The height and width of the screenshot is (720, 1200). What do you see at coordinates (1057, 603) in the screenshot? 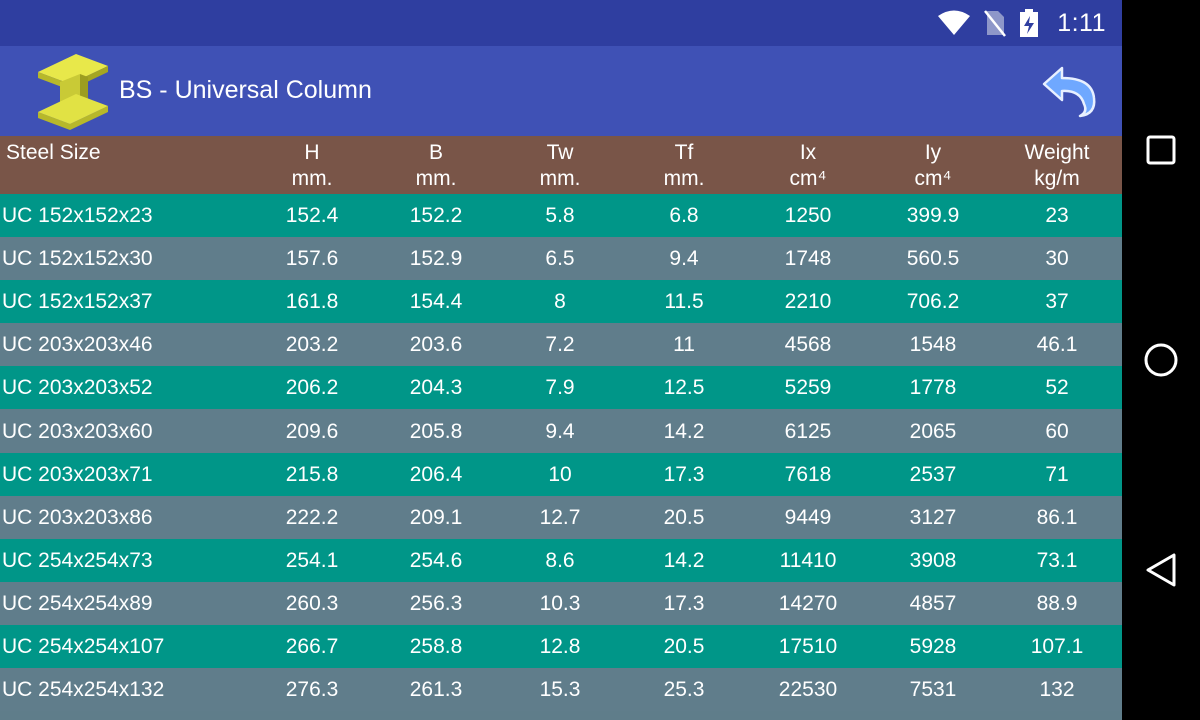
I see `cell-weight: 88.9` at bounding box center [1057, 603].